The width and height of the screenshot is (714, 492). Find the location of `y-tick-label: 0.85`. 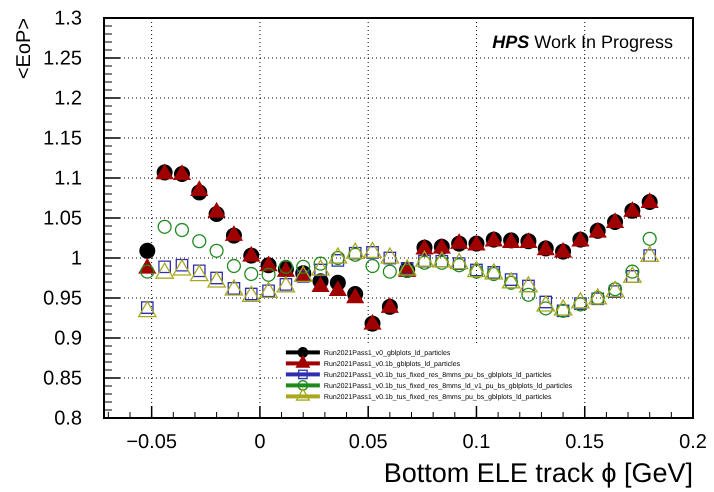

y-tick-label: 0.85 is located at coordinates (62, 378).